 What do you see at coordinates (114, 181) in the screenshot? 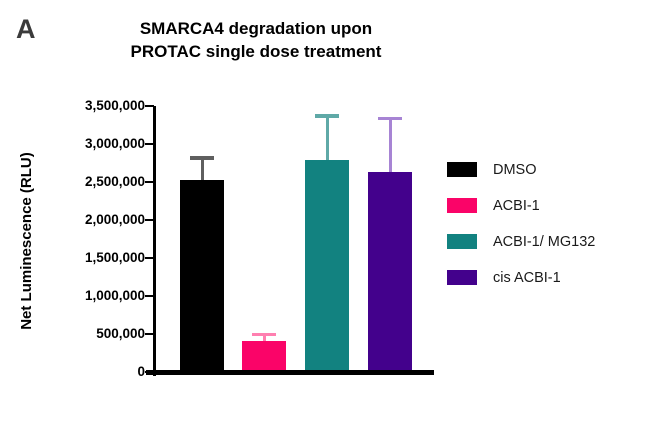
I see `y-tick-label: 2,500,000` at bounding box center [114, 181].